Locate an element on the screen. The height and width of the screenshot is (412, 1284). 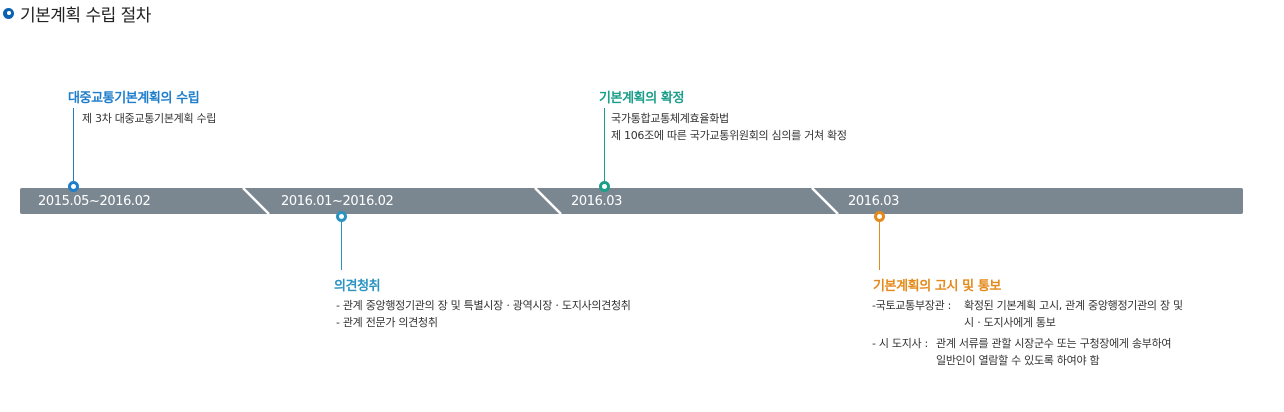
page-title: 기본계획 수립 절차 is located at coordinates (85, 15).